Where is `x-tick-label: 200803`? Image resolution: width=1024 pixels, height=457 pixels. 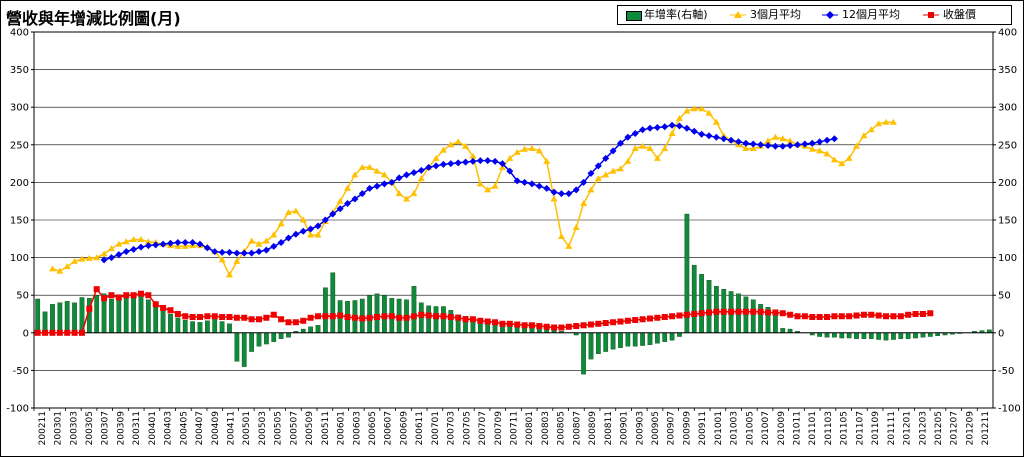 x-tick-label: 200803 is located at coordinates (546, 428).